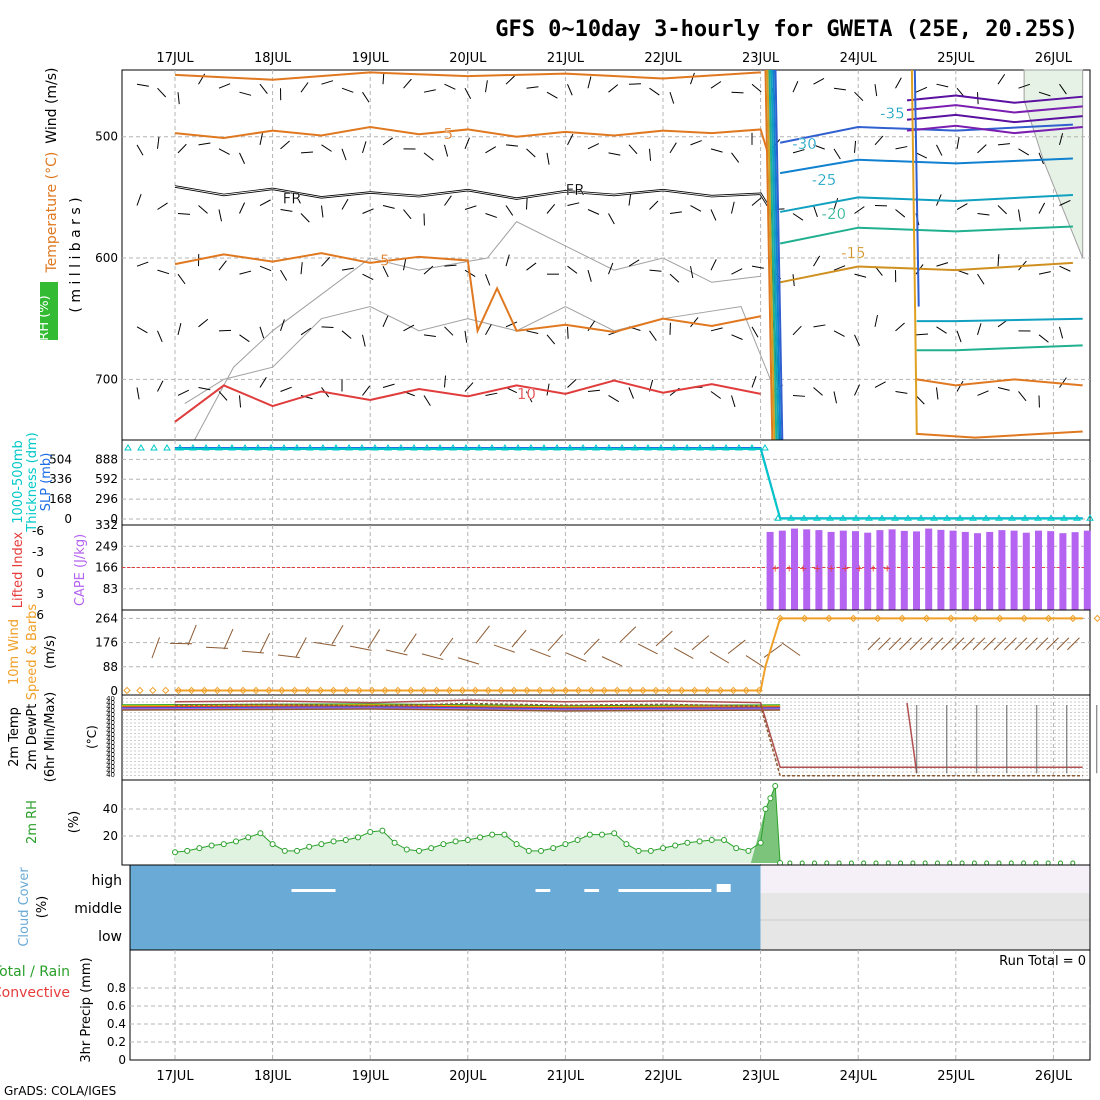 The width and height of the screenshot is (1100, 1100). What do you see at coordinates (92, 737) in the screenshot?
I see `temp-units: (°C)` at bounding box center [92, 737].